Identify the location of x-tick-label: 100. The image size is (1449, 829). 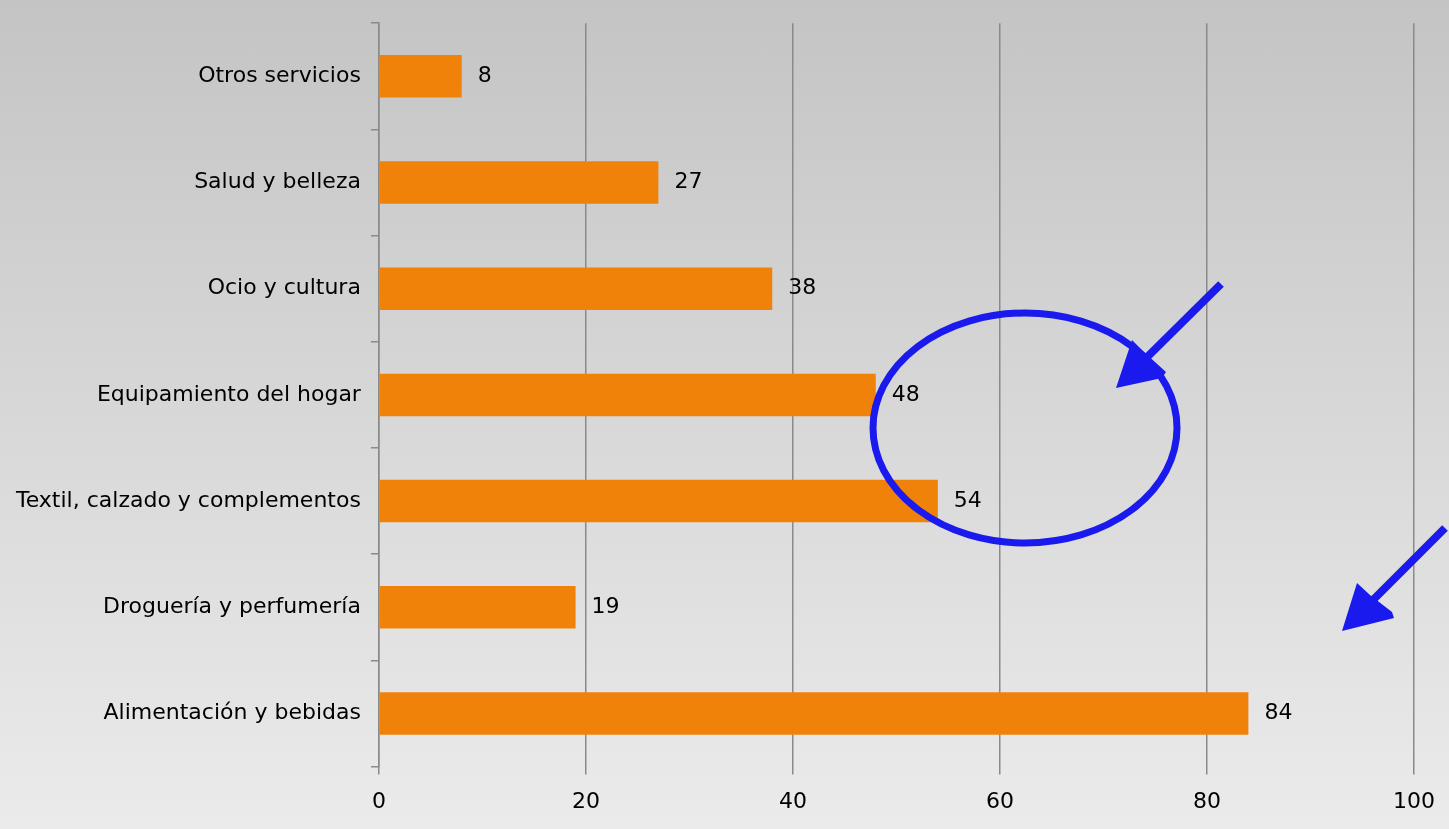
(1414, 800).